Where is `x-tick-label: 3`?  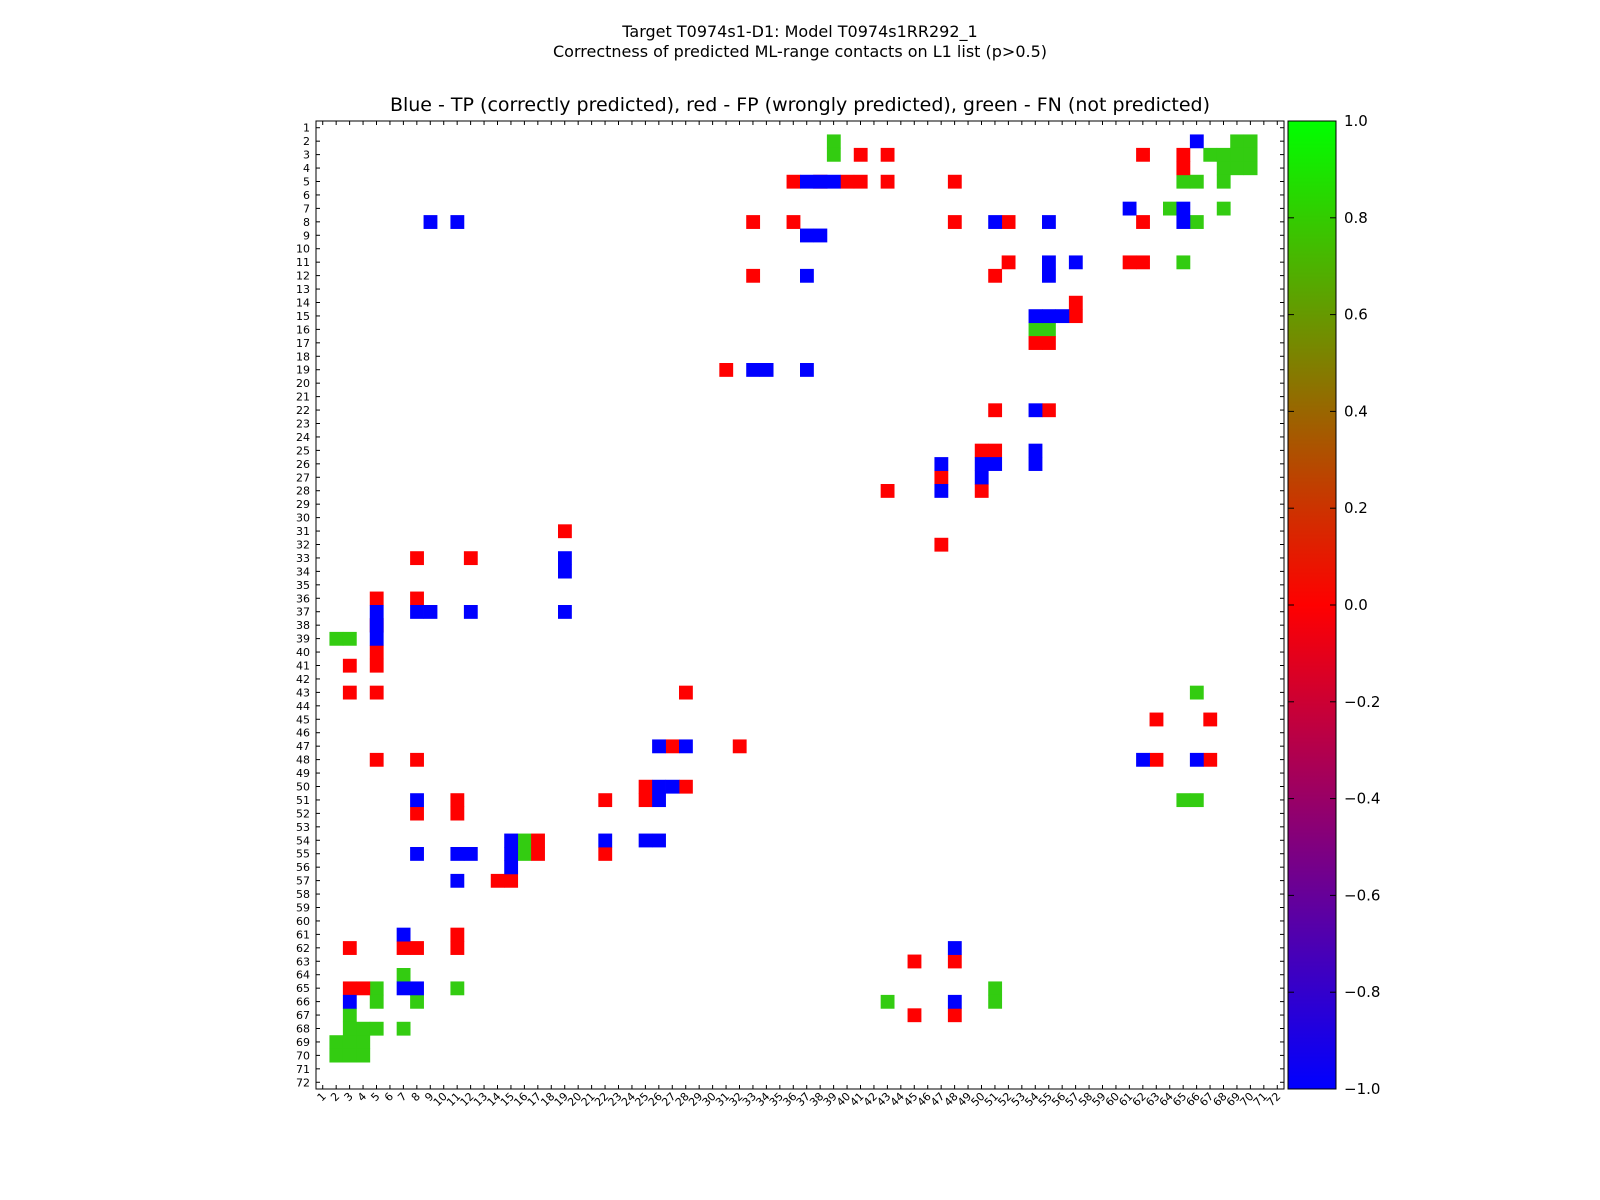
x-tick-label: 3 is located at coordinates (349, 1097).